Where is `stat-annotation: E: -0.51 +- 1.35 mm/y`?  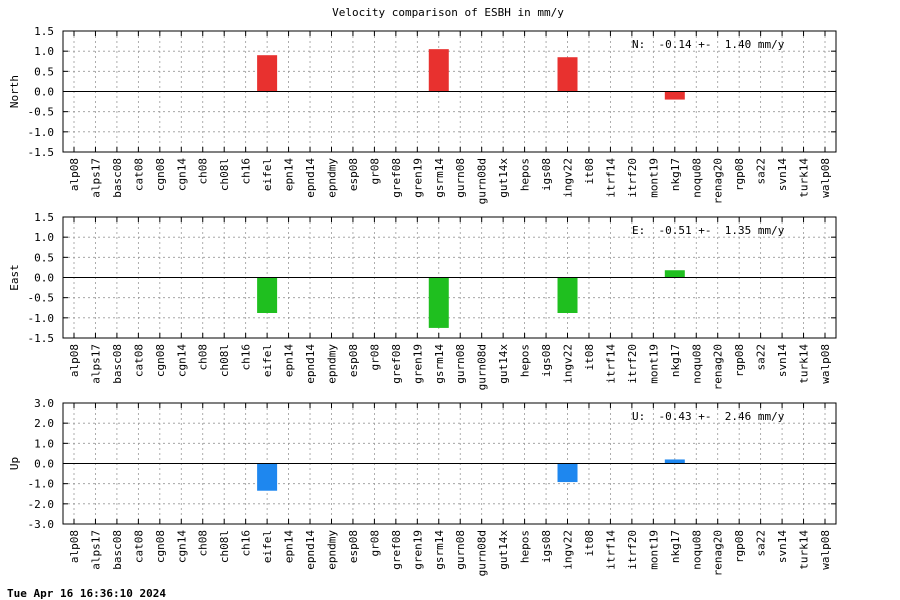 stat-annotation: E: -0.51 +- 1.35 mm/y is located at coordinates (708, 230).